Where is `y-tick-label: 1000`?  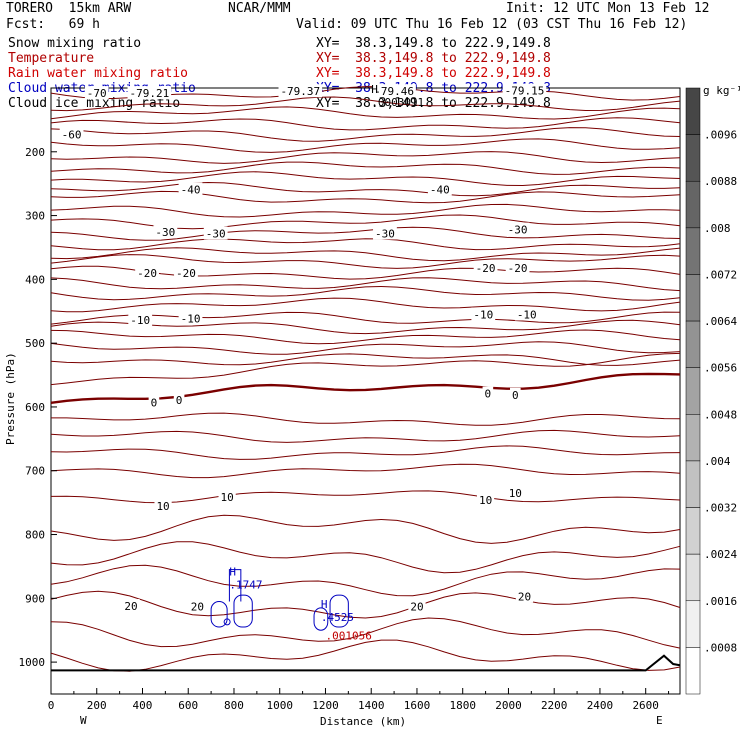
y-tick-label: 1000 is located at coordinates (32, 662).